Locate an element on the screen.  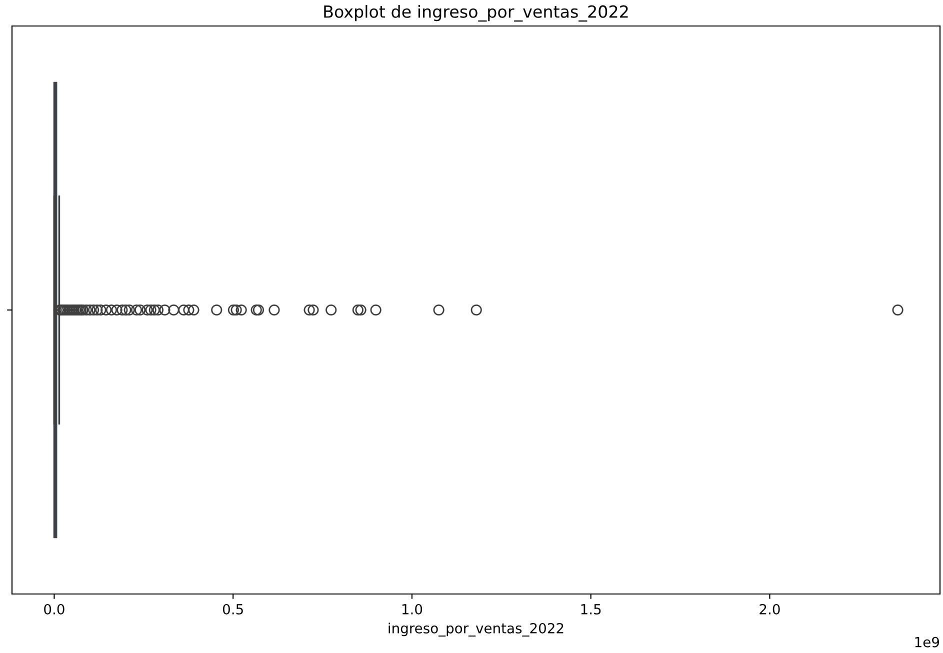
x-tick-label: 0.5 is located at coordinates (232, 609).